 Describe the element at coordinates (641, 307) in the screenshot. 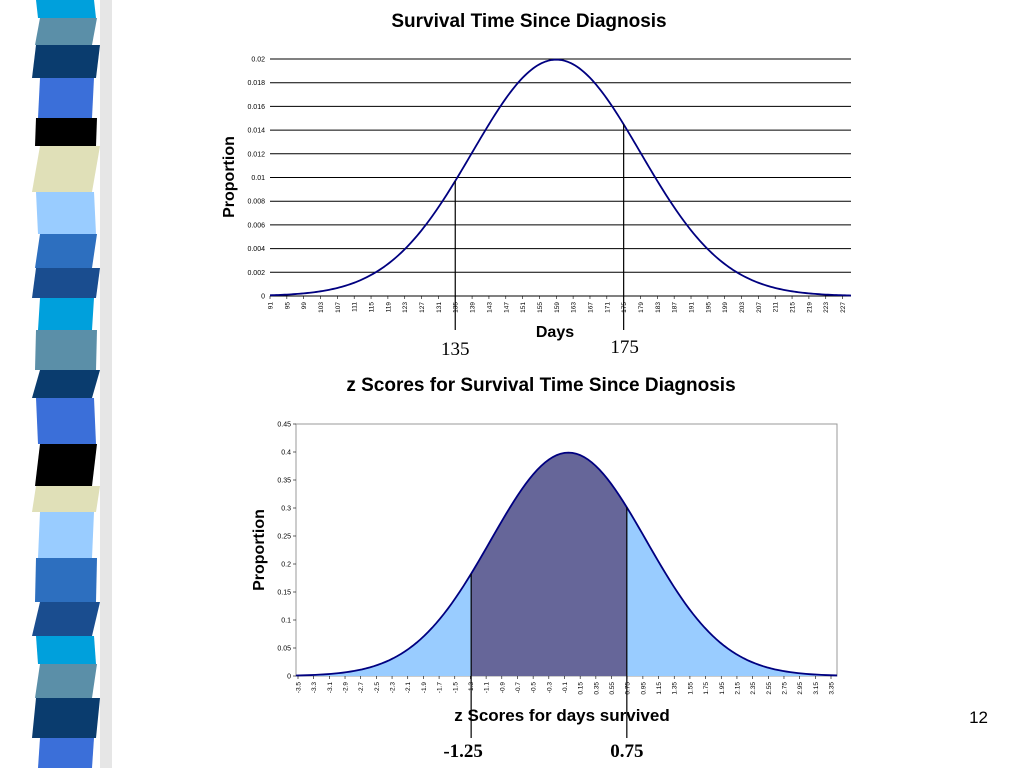

I see `chart1-x-tick-label: 179` at that location.